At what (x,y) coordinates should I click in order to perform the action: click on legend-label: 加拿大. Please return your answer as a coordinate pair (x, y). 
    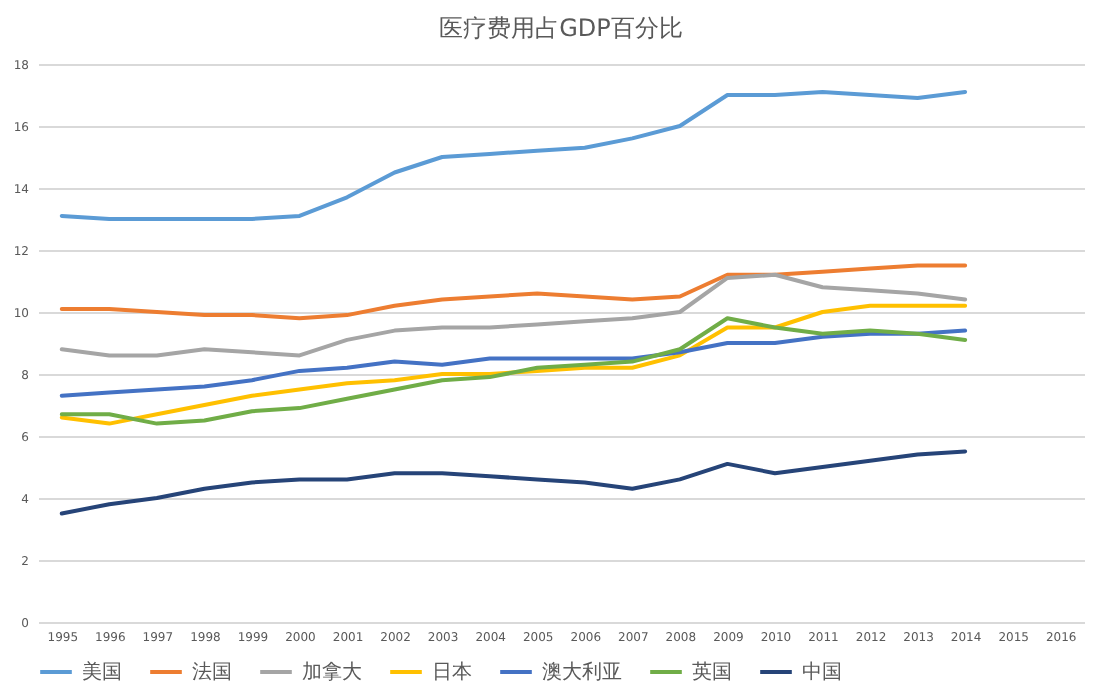
    Looking at the image, I should click on (332, 672).